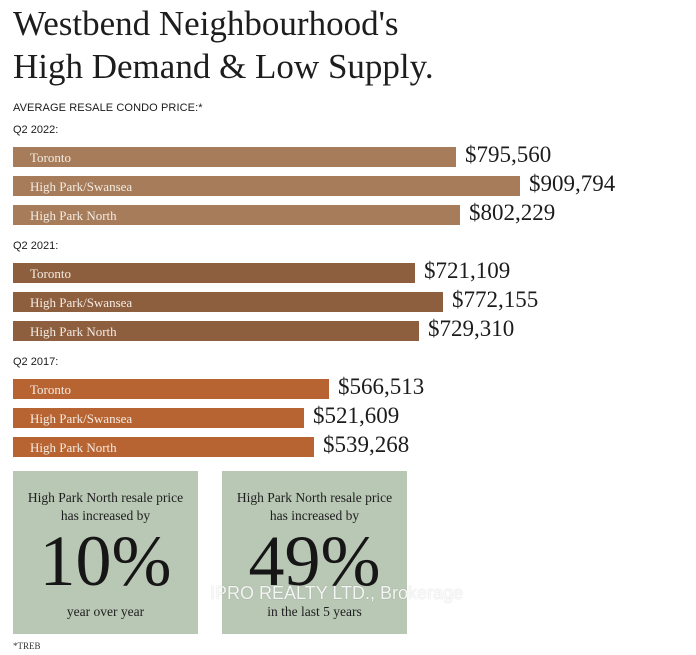 The width and height of the screenshot is (696, 655). I want to click on bar-value-label: $909,794, so click(572, 183).